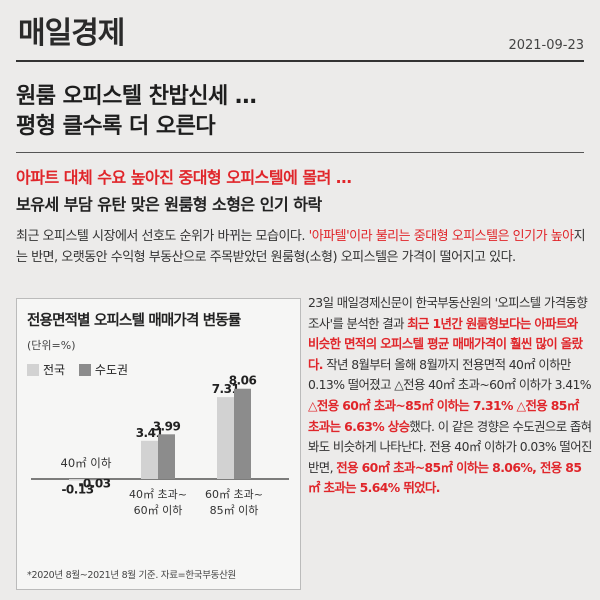 The height and width of the screenshot is (600, 600). I want to click on value-label-1-1: 3.99, so click(167, 426).